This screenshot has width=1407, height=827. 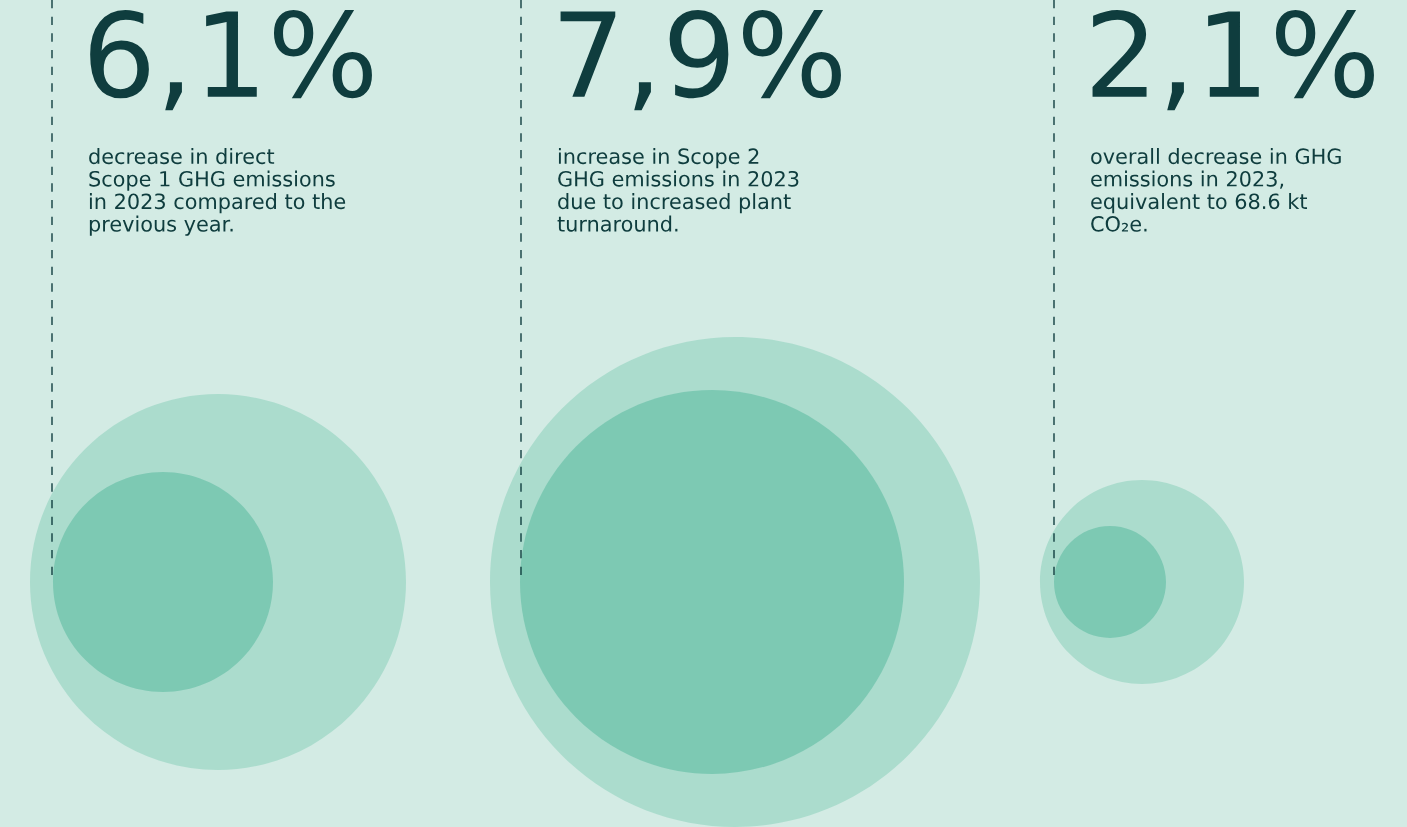 What do you see at coordinates (217, 192) in the screenshot?
I see `text: decrease in direct Scope 1 GHG emissions in 2023 compared to the previous year.` at bounding box center [217, 192].